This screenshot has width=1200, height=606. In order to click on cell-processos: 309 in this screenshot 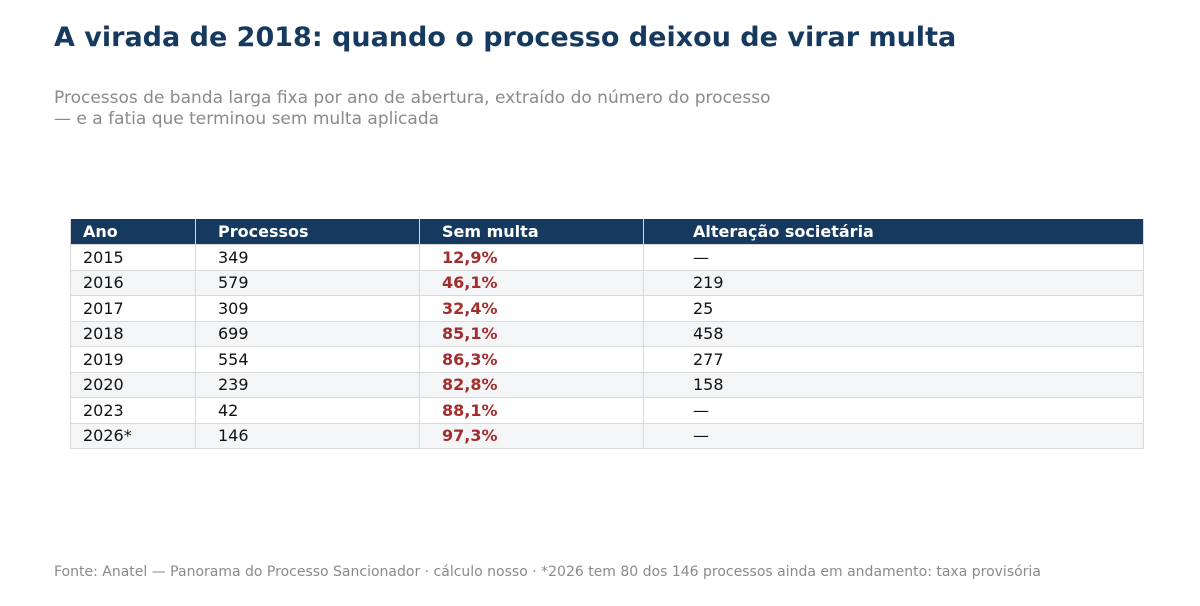, I will do `click(307, 308)`.